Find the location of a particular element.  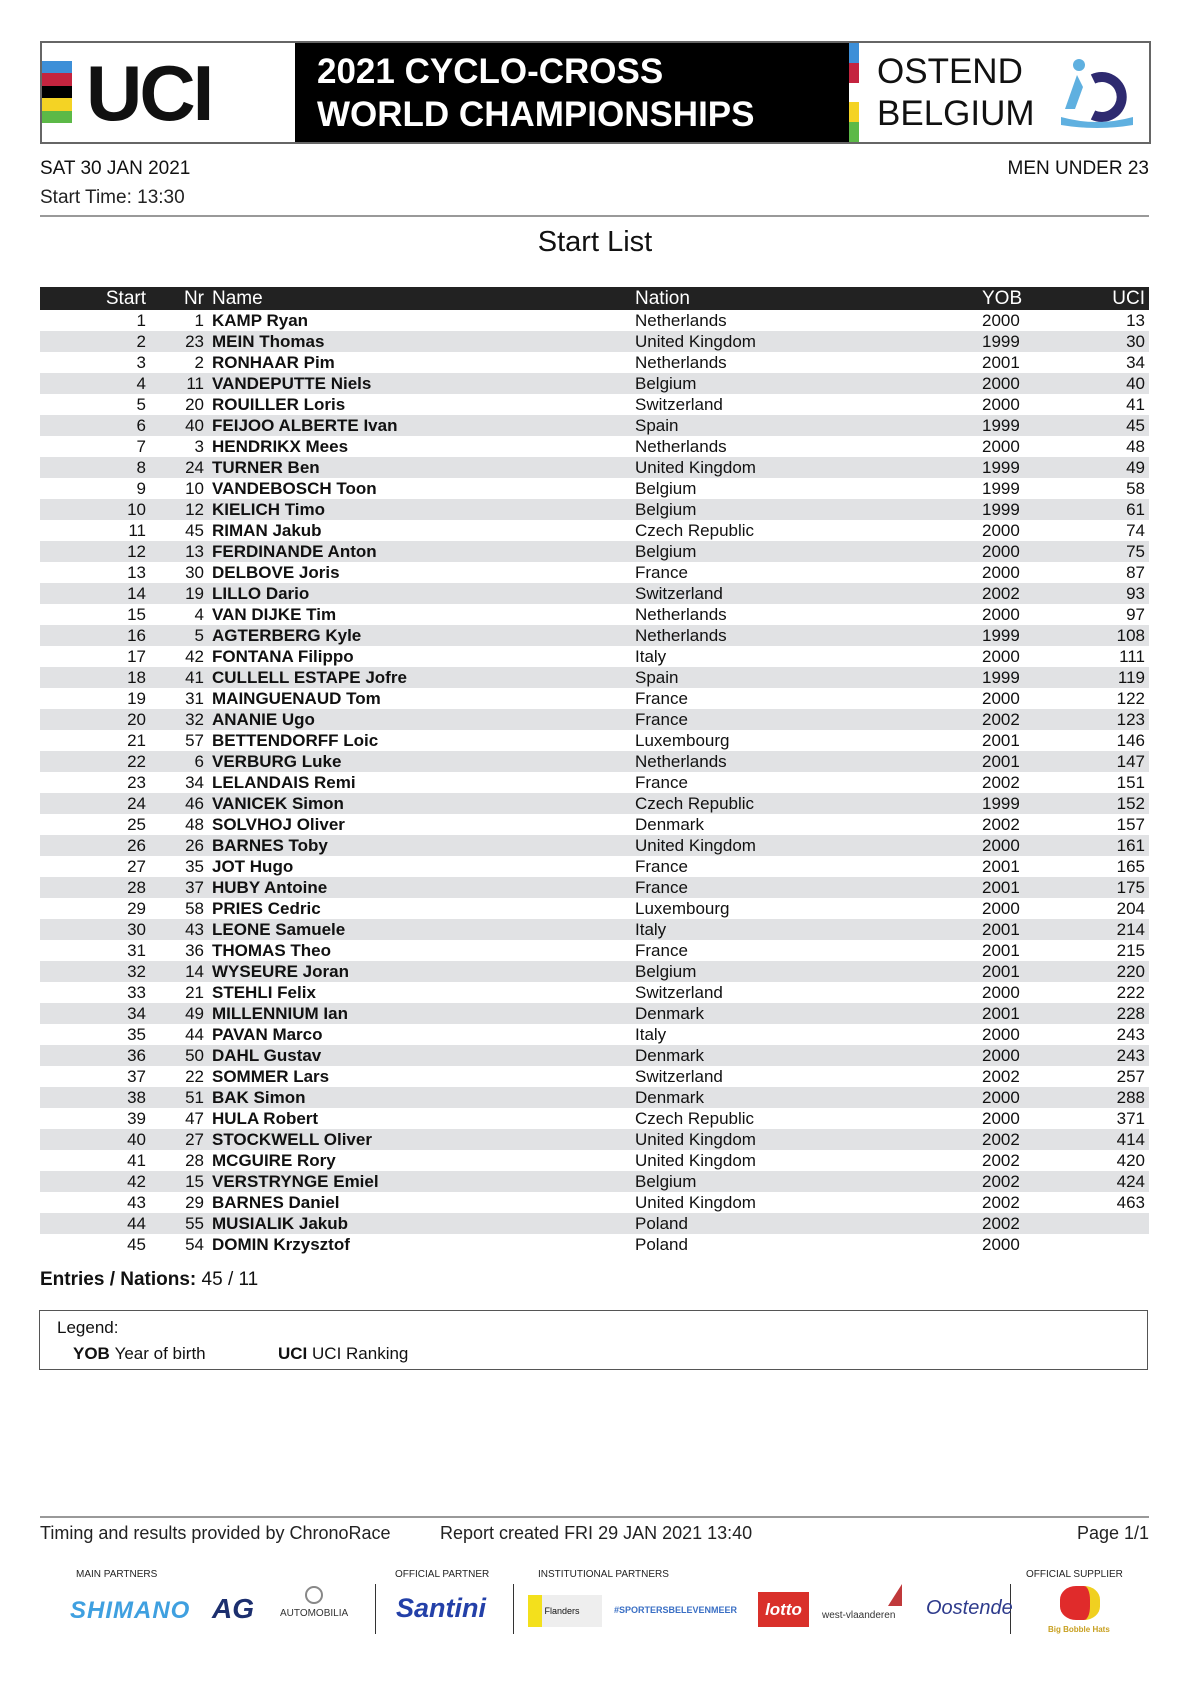

flanders-logo: Flanders is located at coordinates (565, 1611).